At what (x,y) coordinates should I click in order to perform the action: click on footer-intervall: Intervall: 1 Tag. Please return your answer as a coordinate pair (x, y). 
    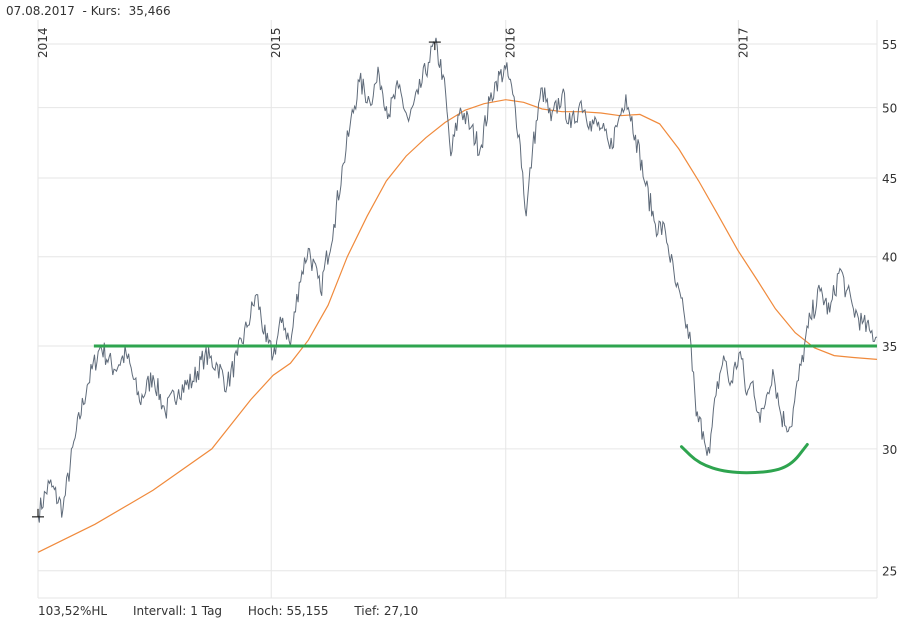
    Looking at the image, I should click on (177, 611).